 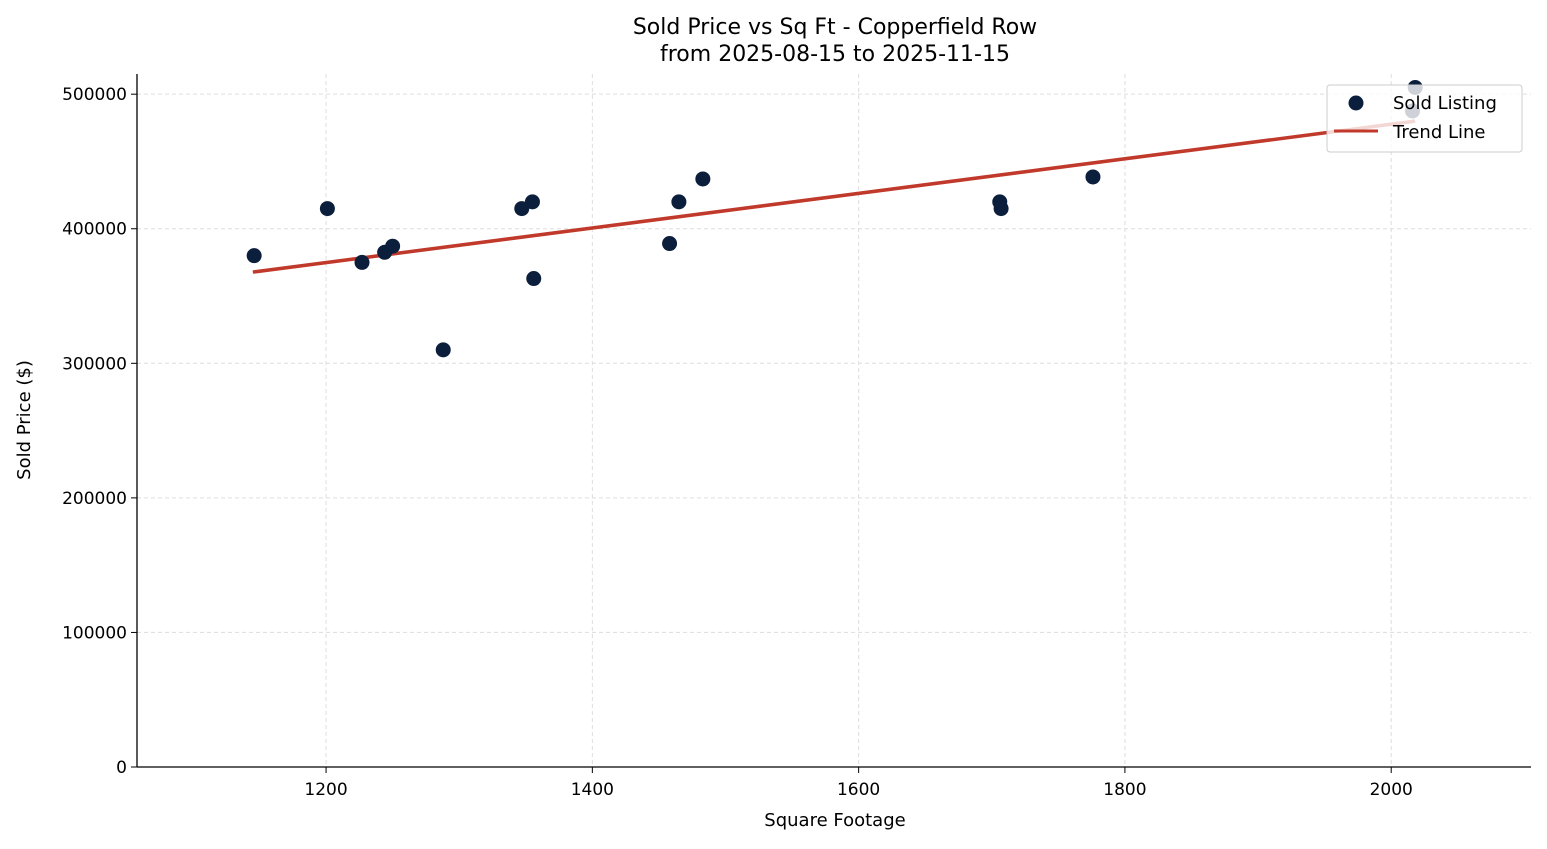 I want to click on x-tick-label: 1200, so click(x=325, y=790).